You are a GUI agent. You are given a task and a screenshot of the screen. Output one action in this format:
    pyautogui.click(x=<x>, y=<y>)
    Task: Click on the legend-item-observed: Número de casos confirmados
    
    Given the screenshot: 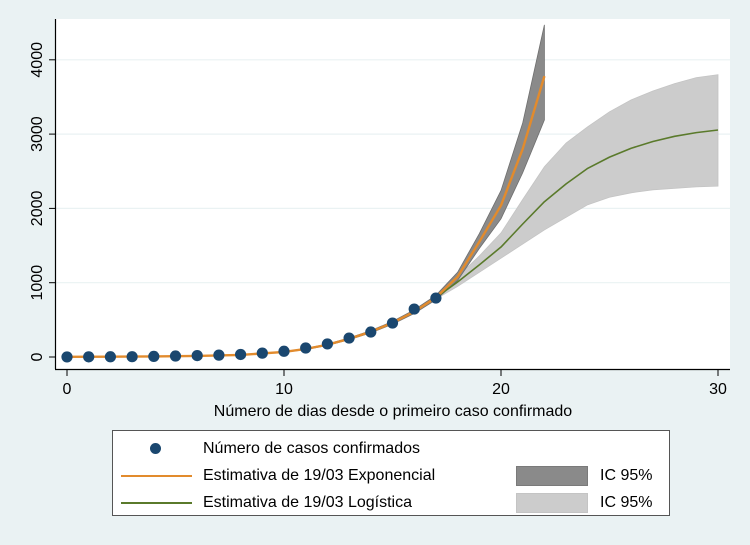 What is the action you would take?
    pyautogui.click(x=391, y=449)
    